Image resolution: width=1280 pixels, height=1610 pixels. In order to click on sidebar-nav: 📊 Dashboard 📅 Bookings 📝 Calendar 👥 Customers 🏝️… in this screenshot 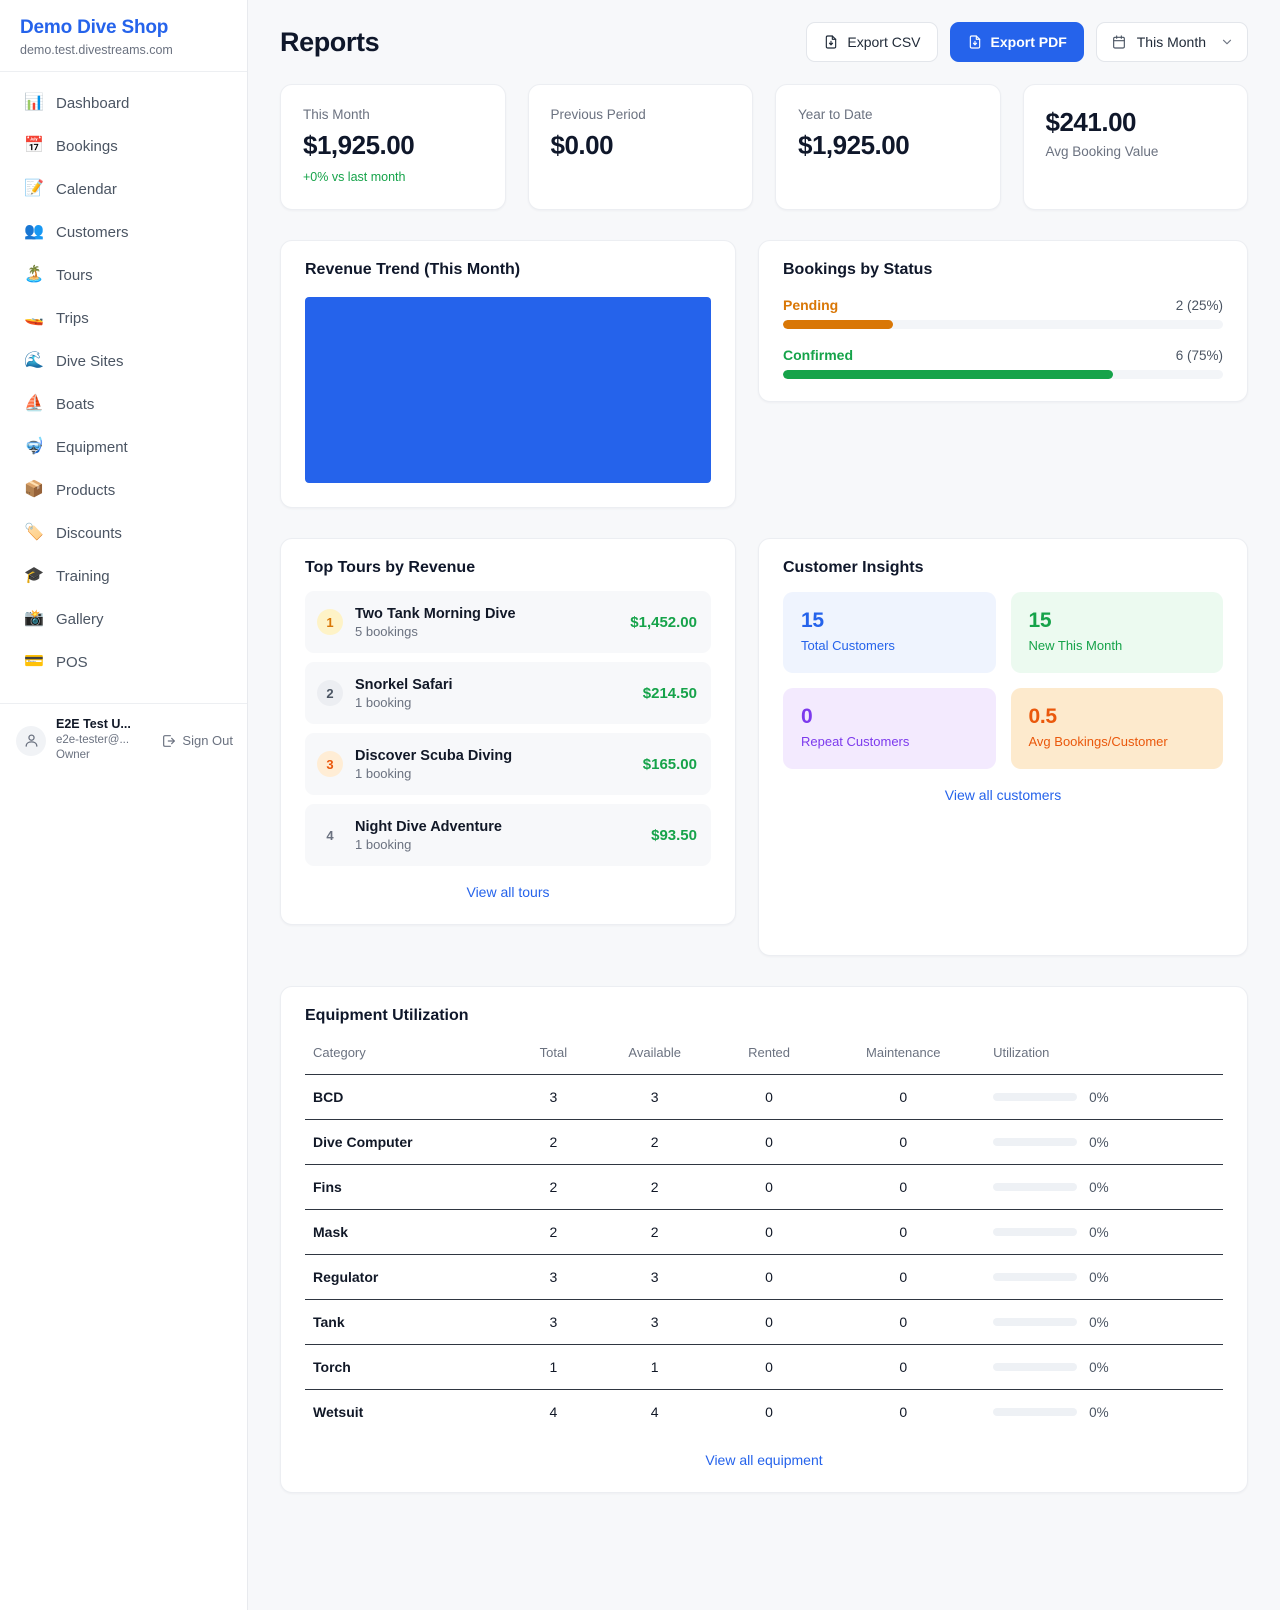, I will do `click(123, 381)`.